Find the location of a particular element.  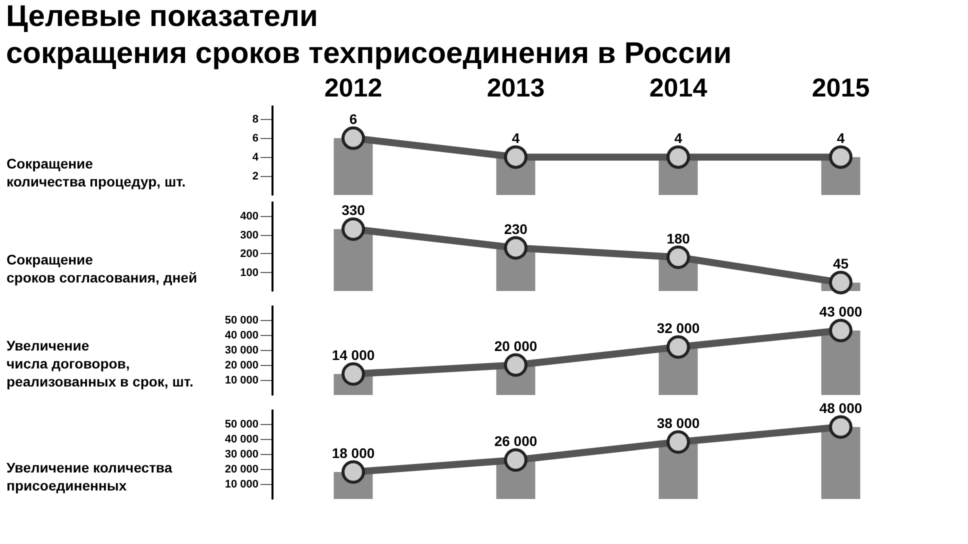

data-label: 48 000 is located at coordinates (840, 408).